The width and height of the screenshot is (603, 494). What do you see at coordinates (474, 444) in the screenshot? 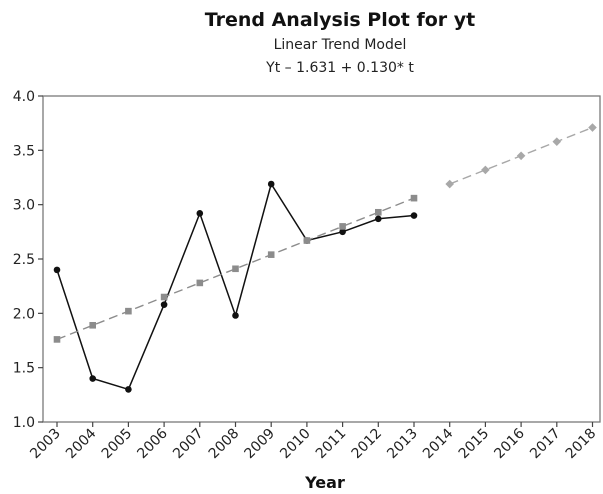
I see `x-tick-label: 2015` at bounding box center [474, 444].